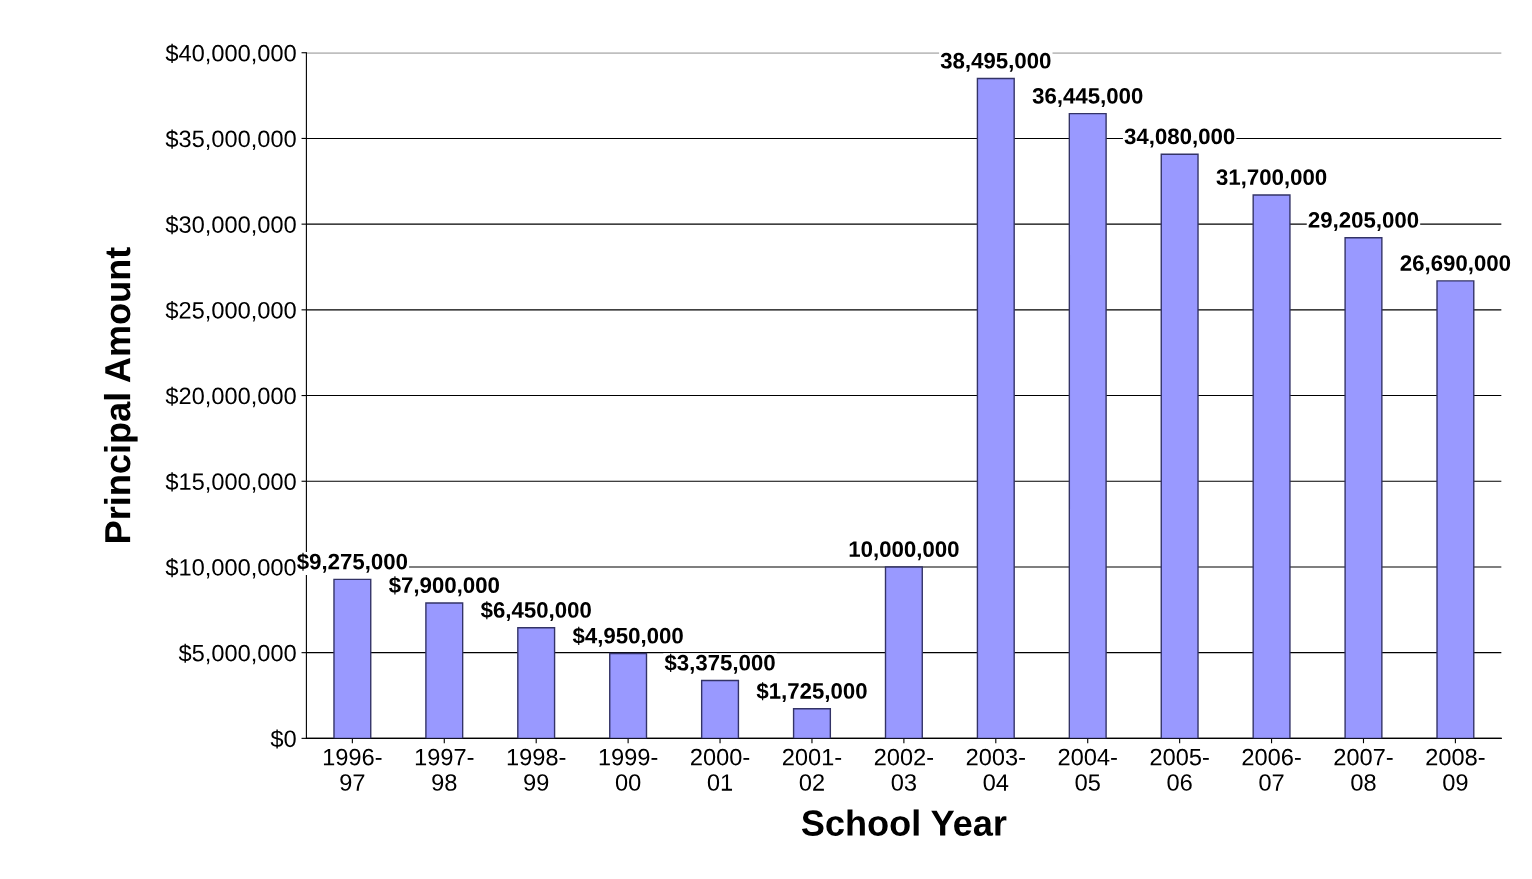 The width and height of the screenshot is (1532, 879). What do you see at coordinates (443, 586) in the screenshot?
I see `data-label: $7,900,000` at bounding box center [443, 586].